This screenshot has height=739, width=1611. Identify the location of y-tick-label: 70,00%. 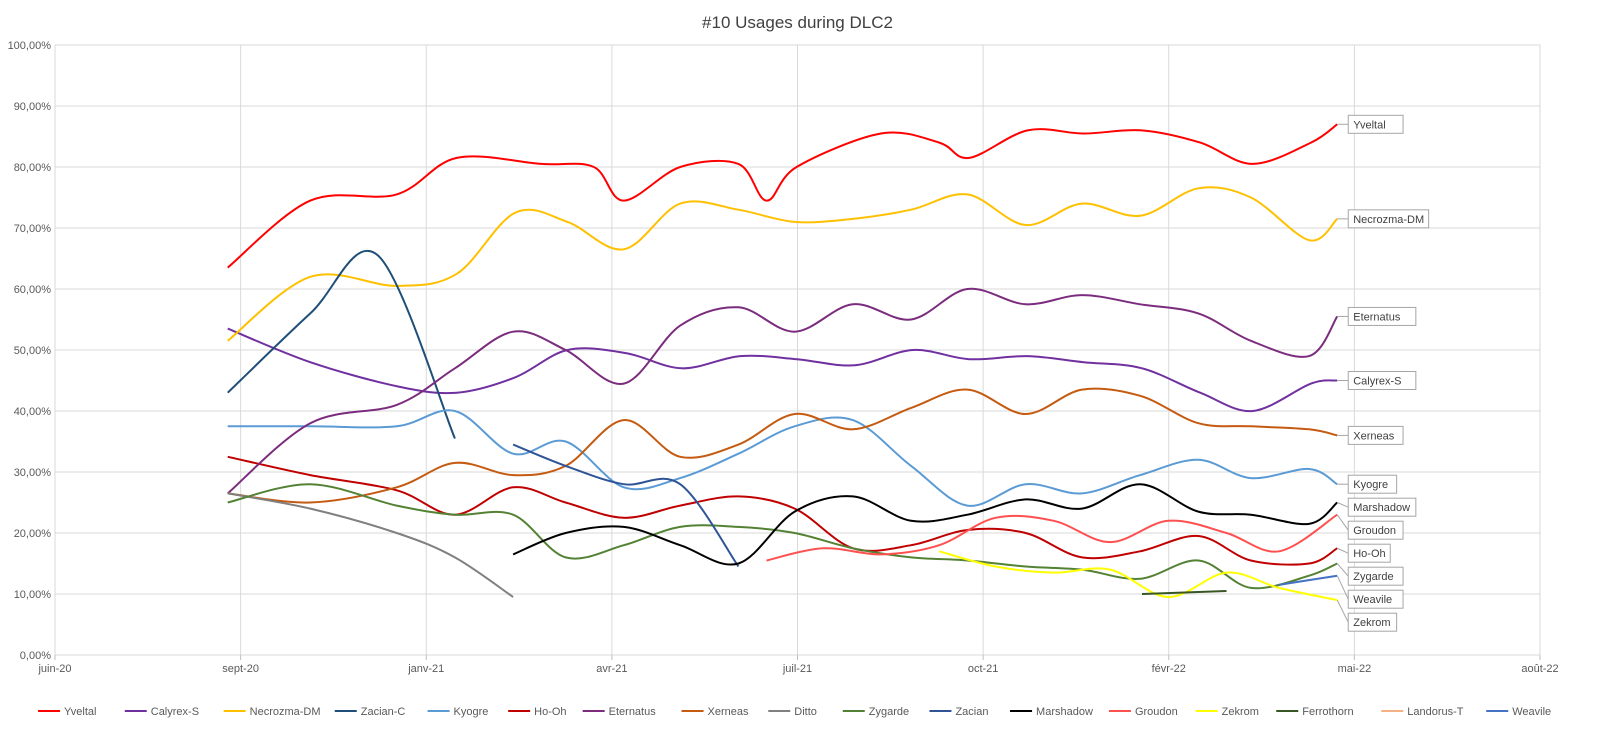
(33, 229).